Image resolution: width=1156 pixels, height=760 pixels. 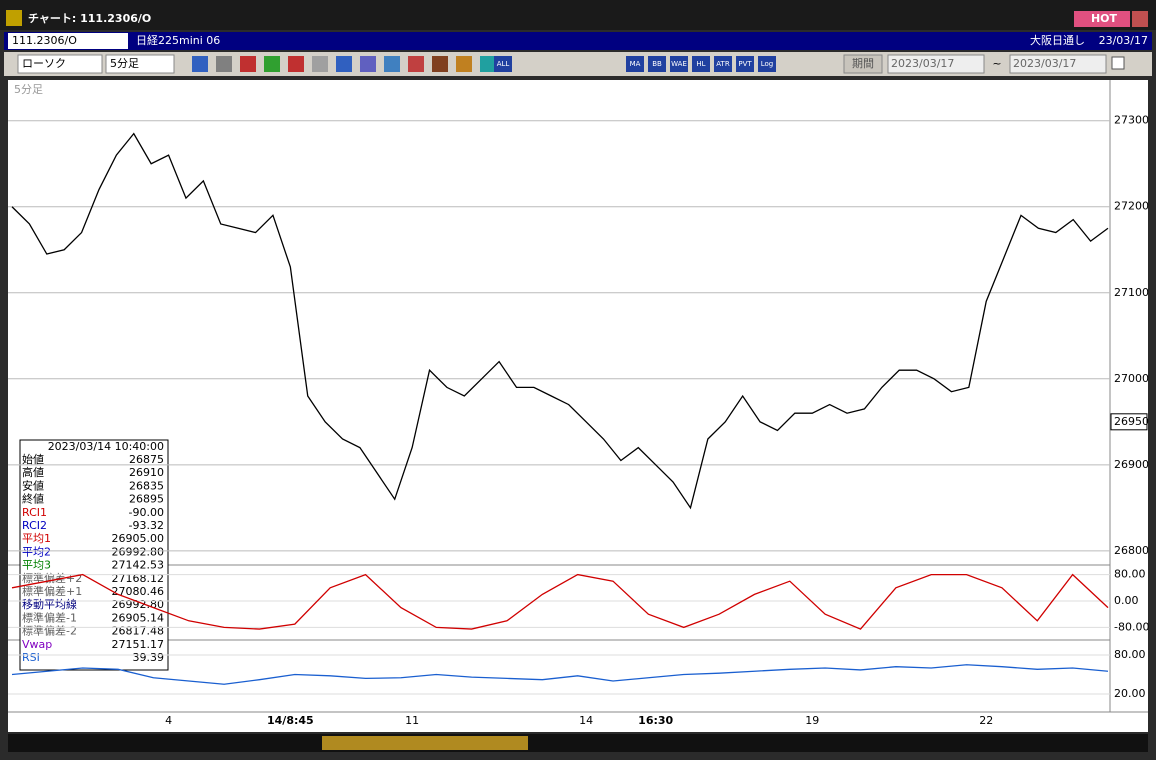 I want to click on range-button, so click(x=863, y=64).